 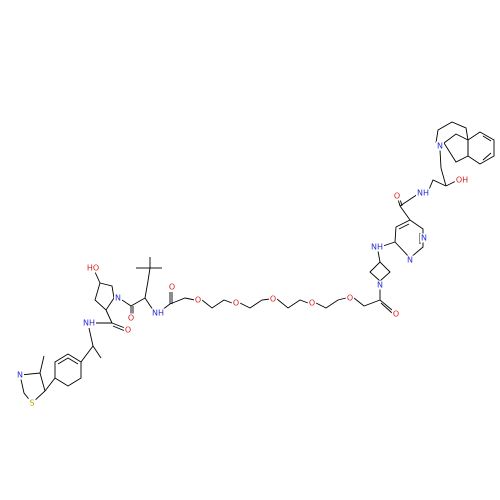 I want to click on atom-label: OH, so click(x=462, y=180).